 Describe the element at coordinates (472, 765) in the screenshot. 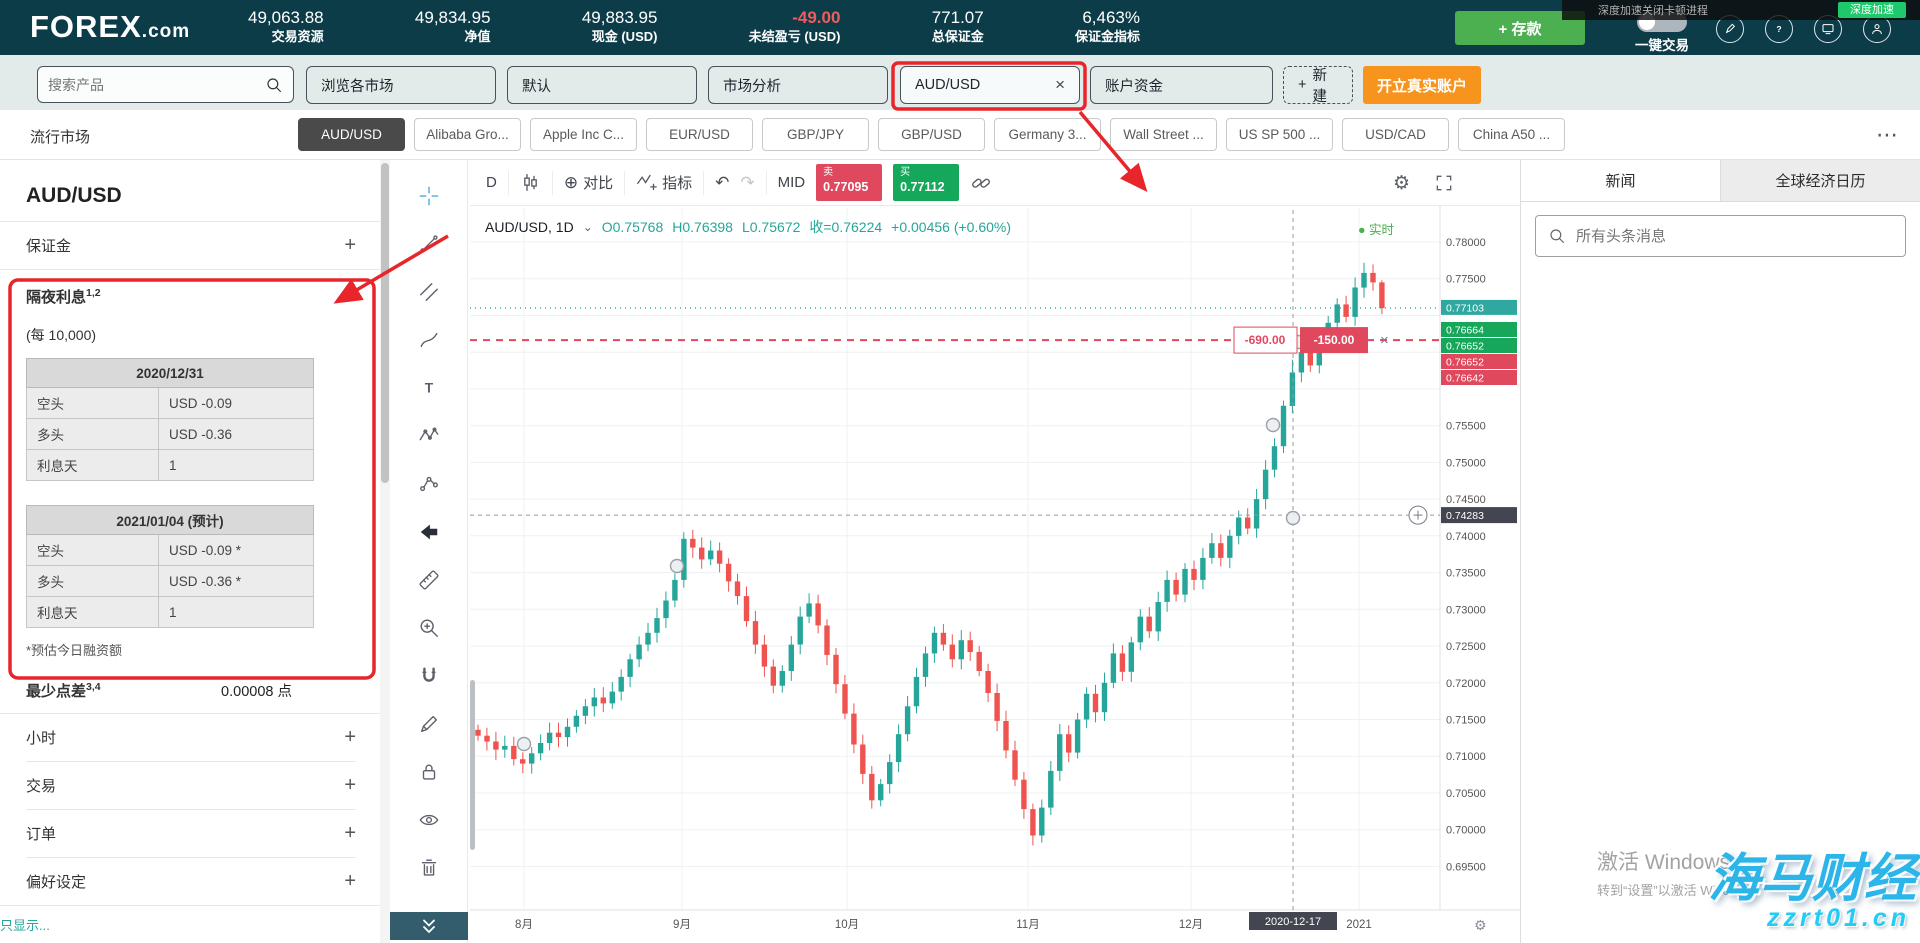

I see `toolbar-scrollbar-thumb` at that location.